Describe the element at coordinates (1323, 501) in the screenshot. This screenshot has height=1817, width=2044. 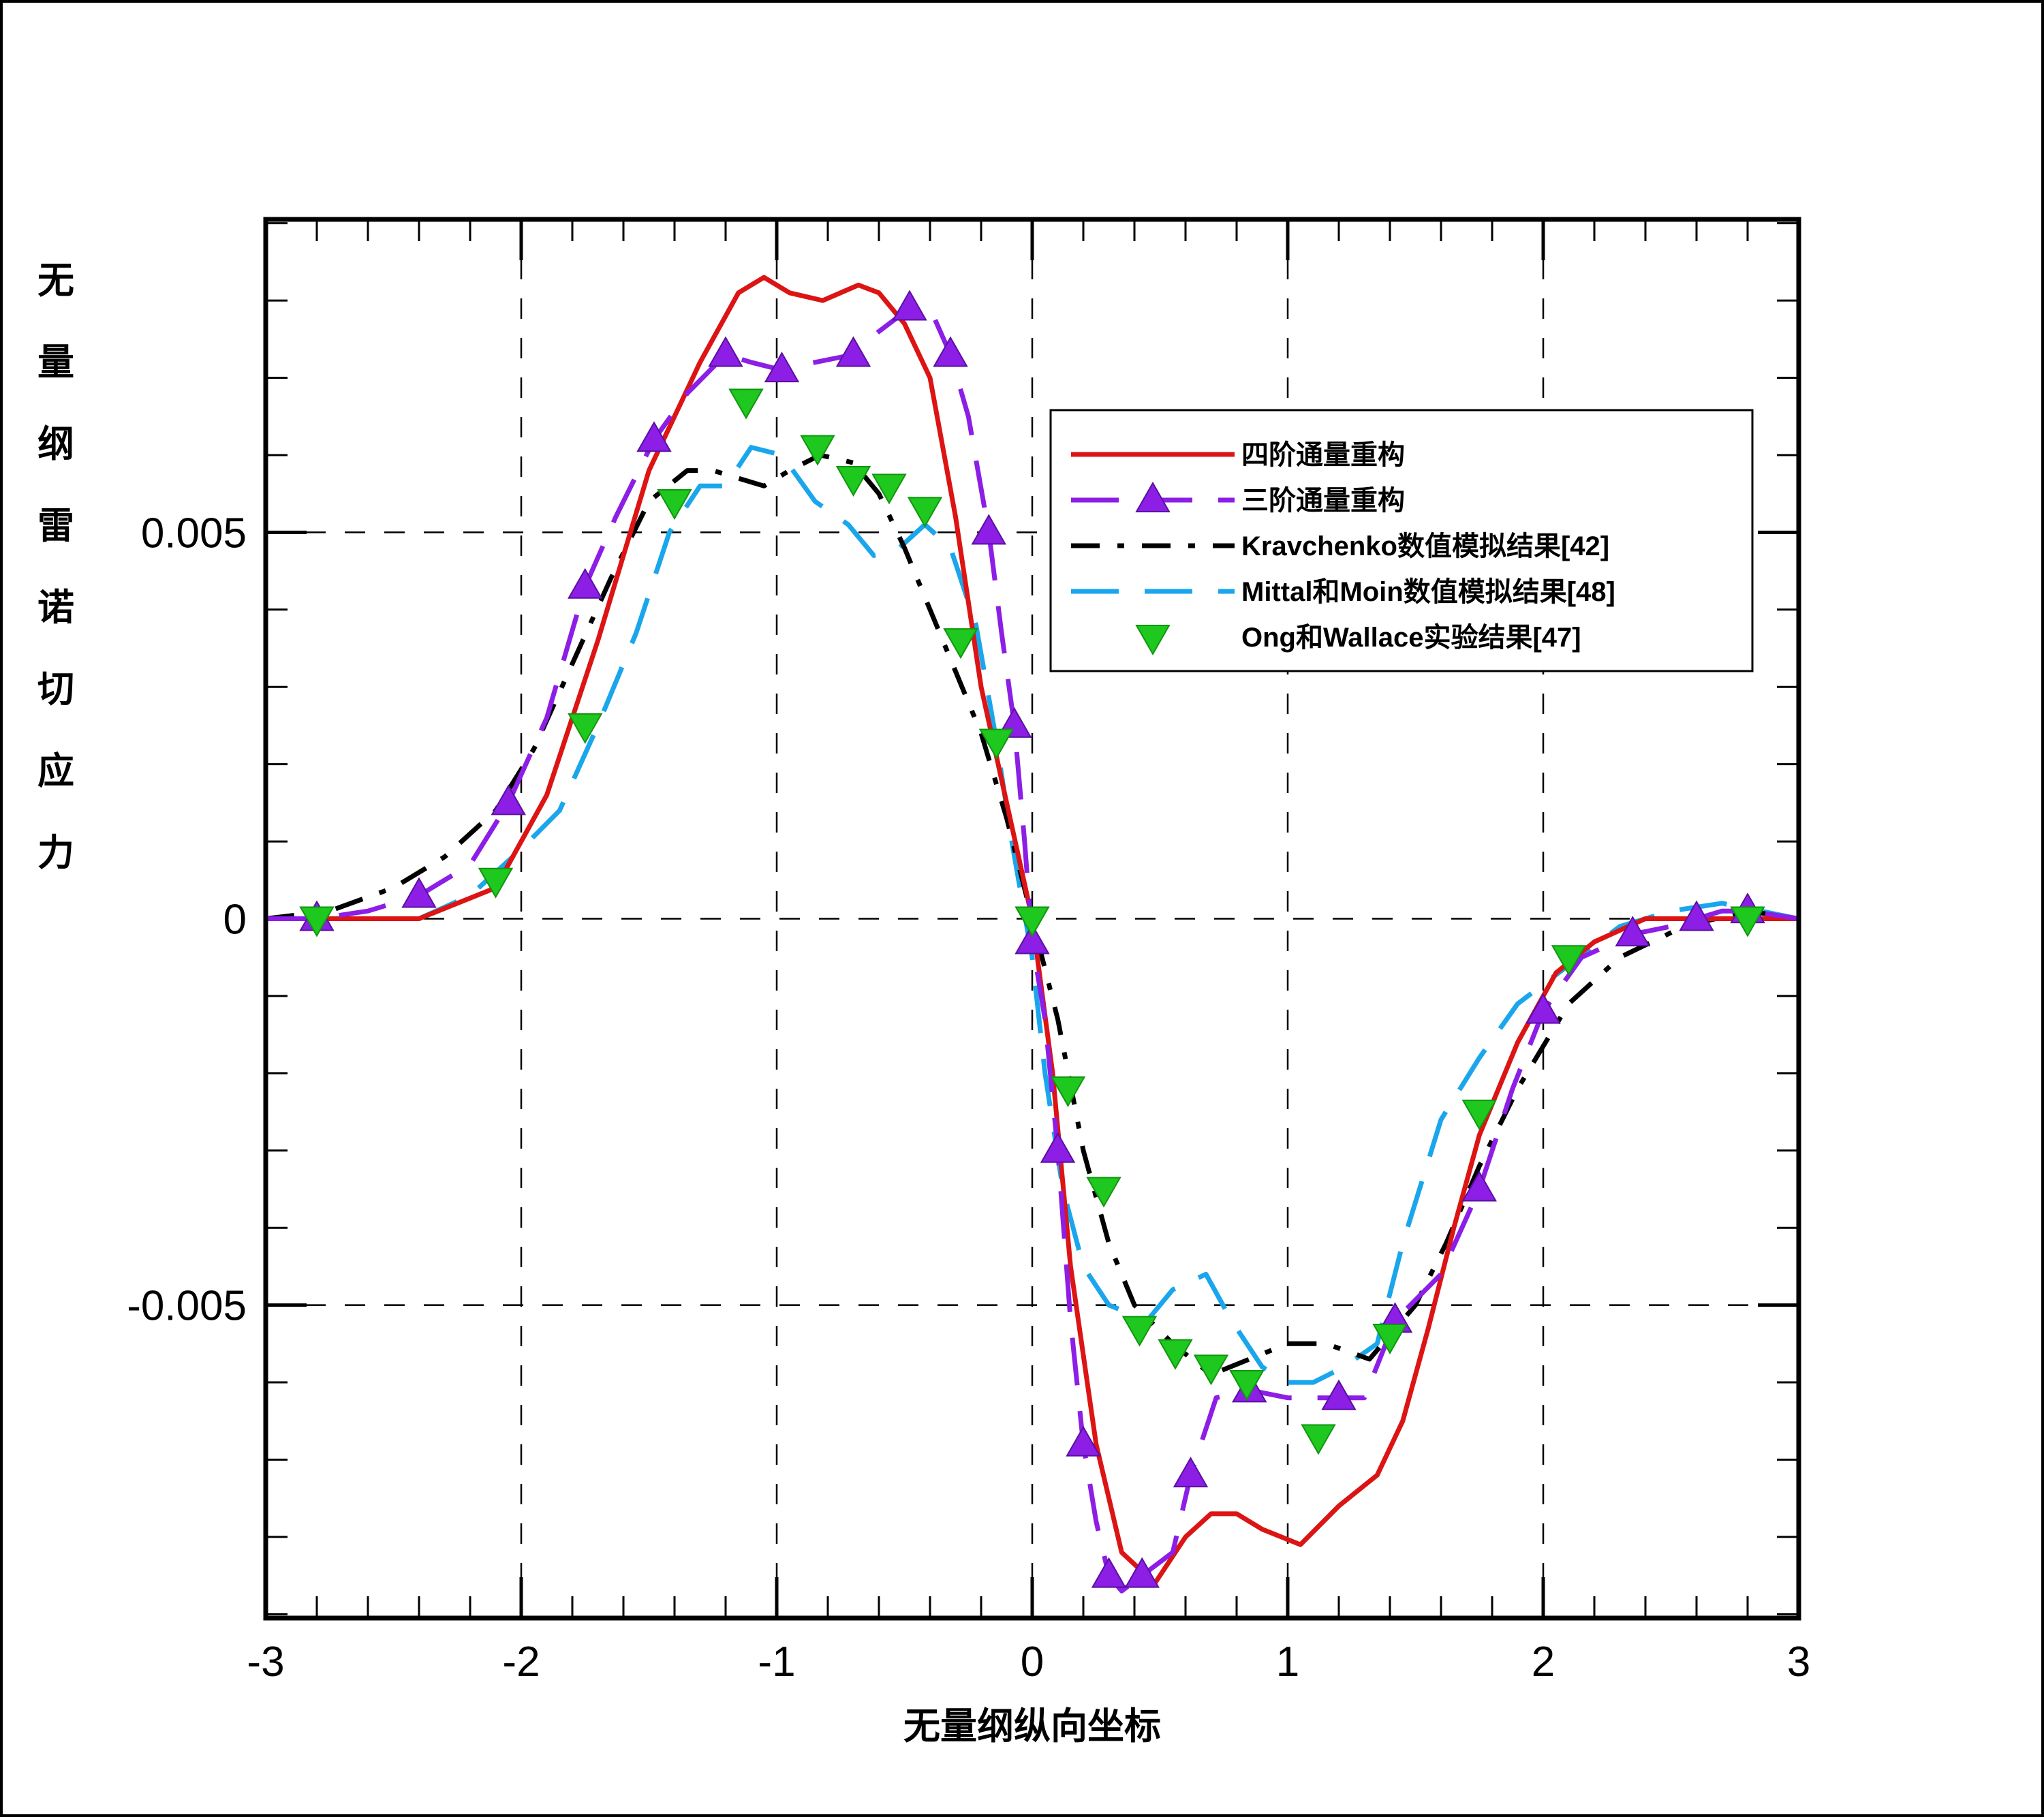
I see `legend-label: 三阶通量重构` at that location.